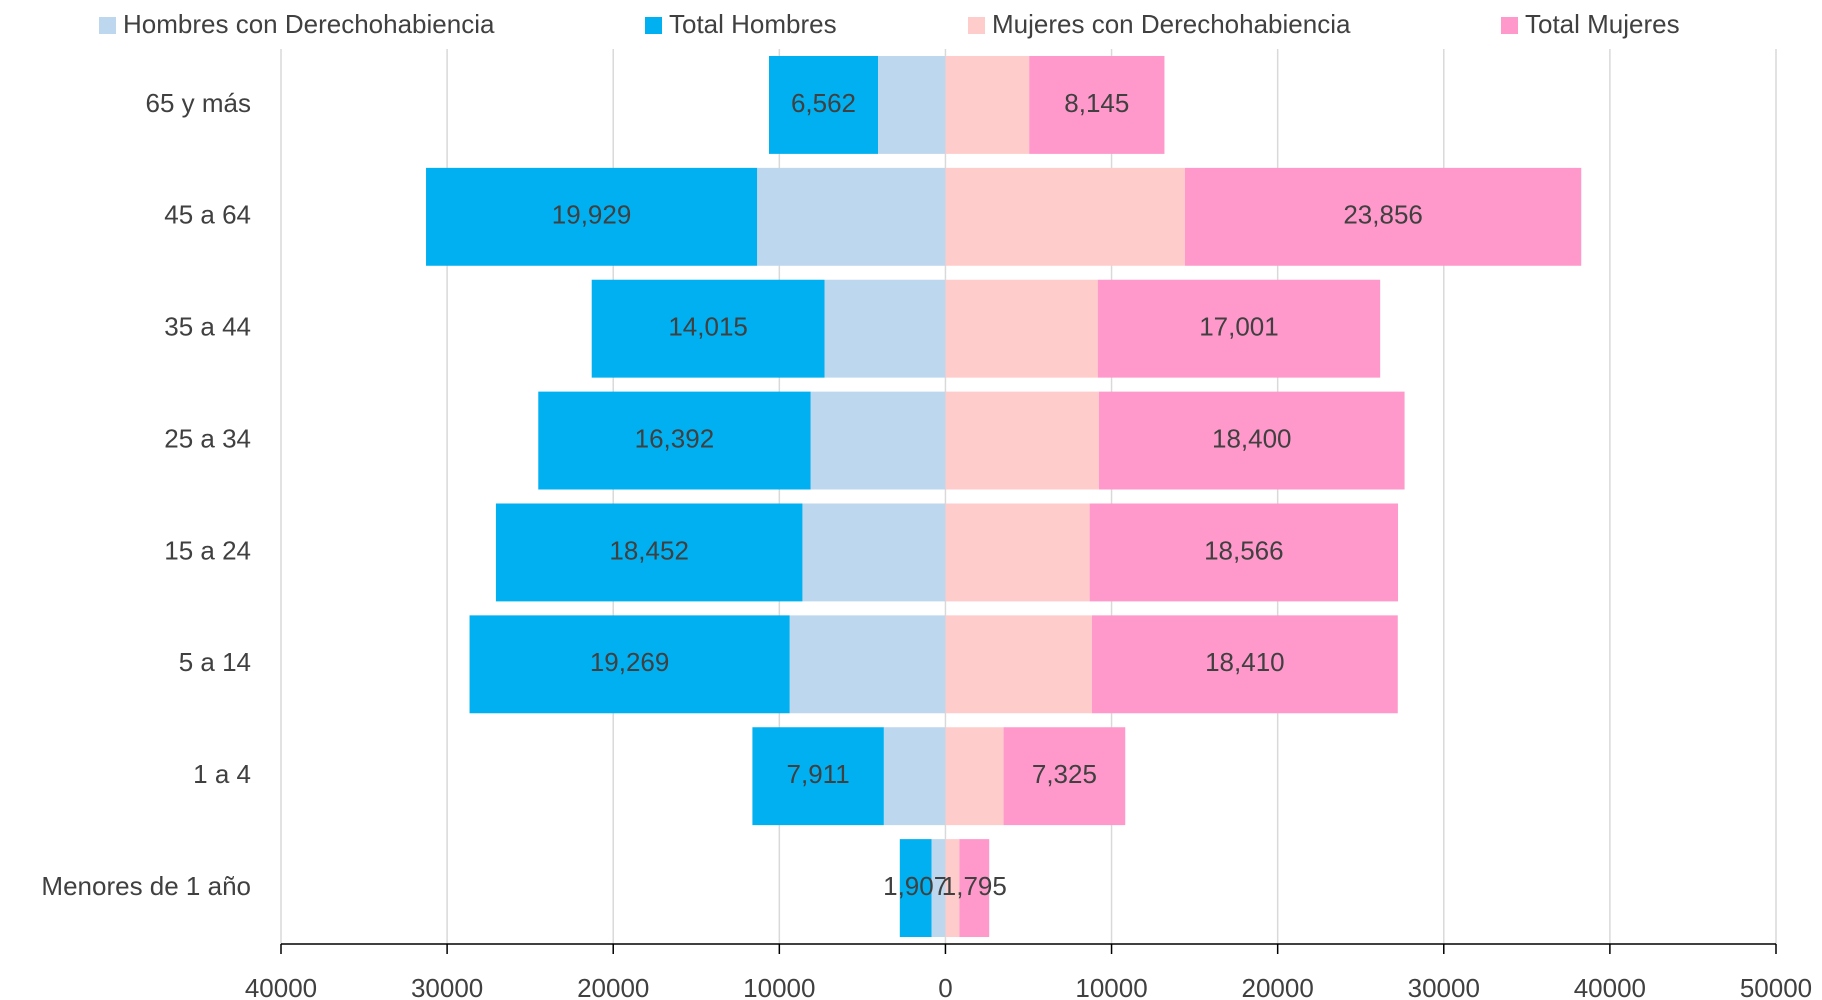 This screenshot has width=1822, height=1000. Describe the element at coordinates (1776, 986) in the screenshot. I see `x-tick-label: 50000` at that location.